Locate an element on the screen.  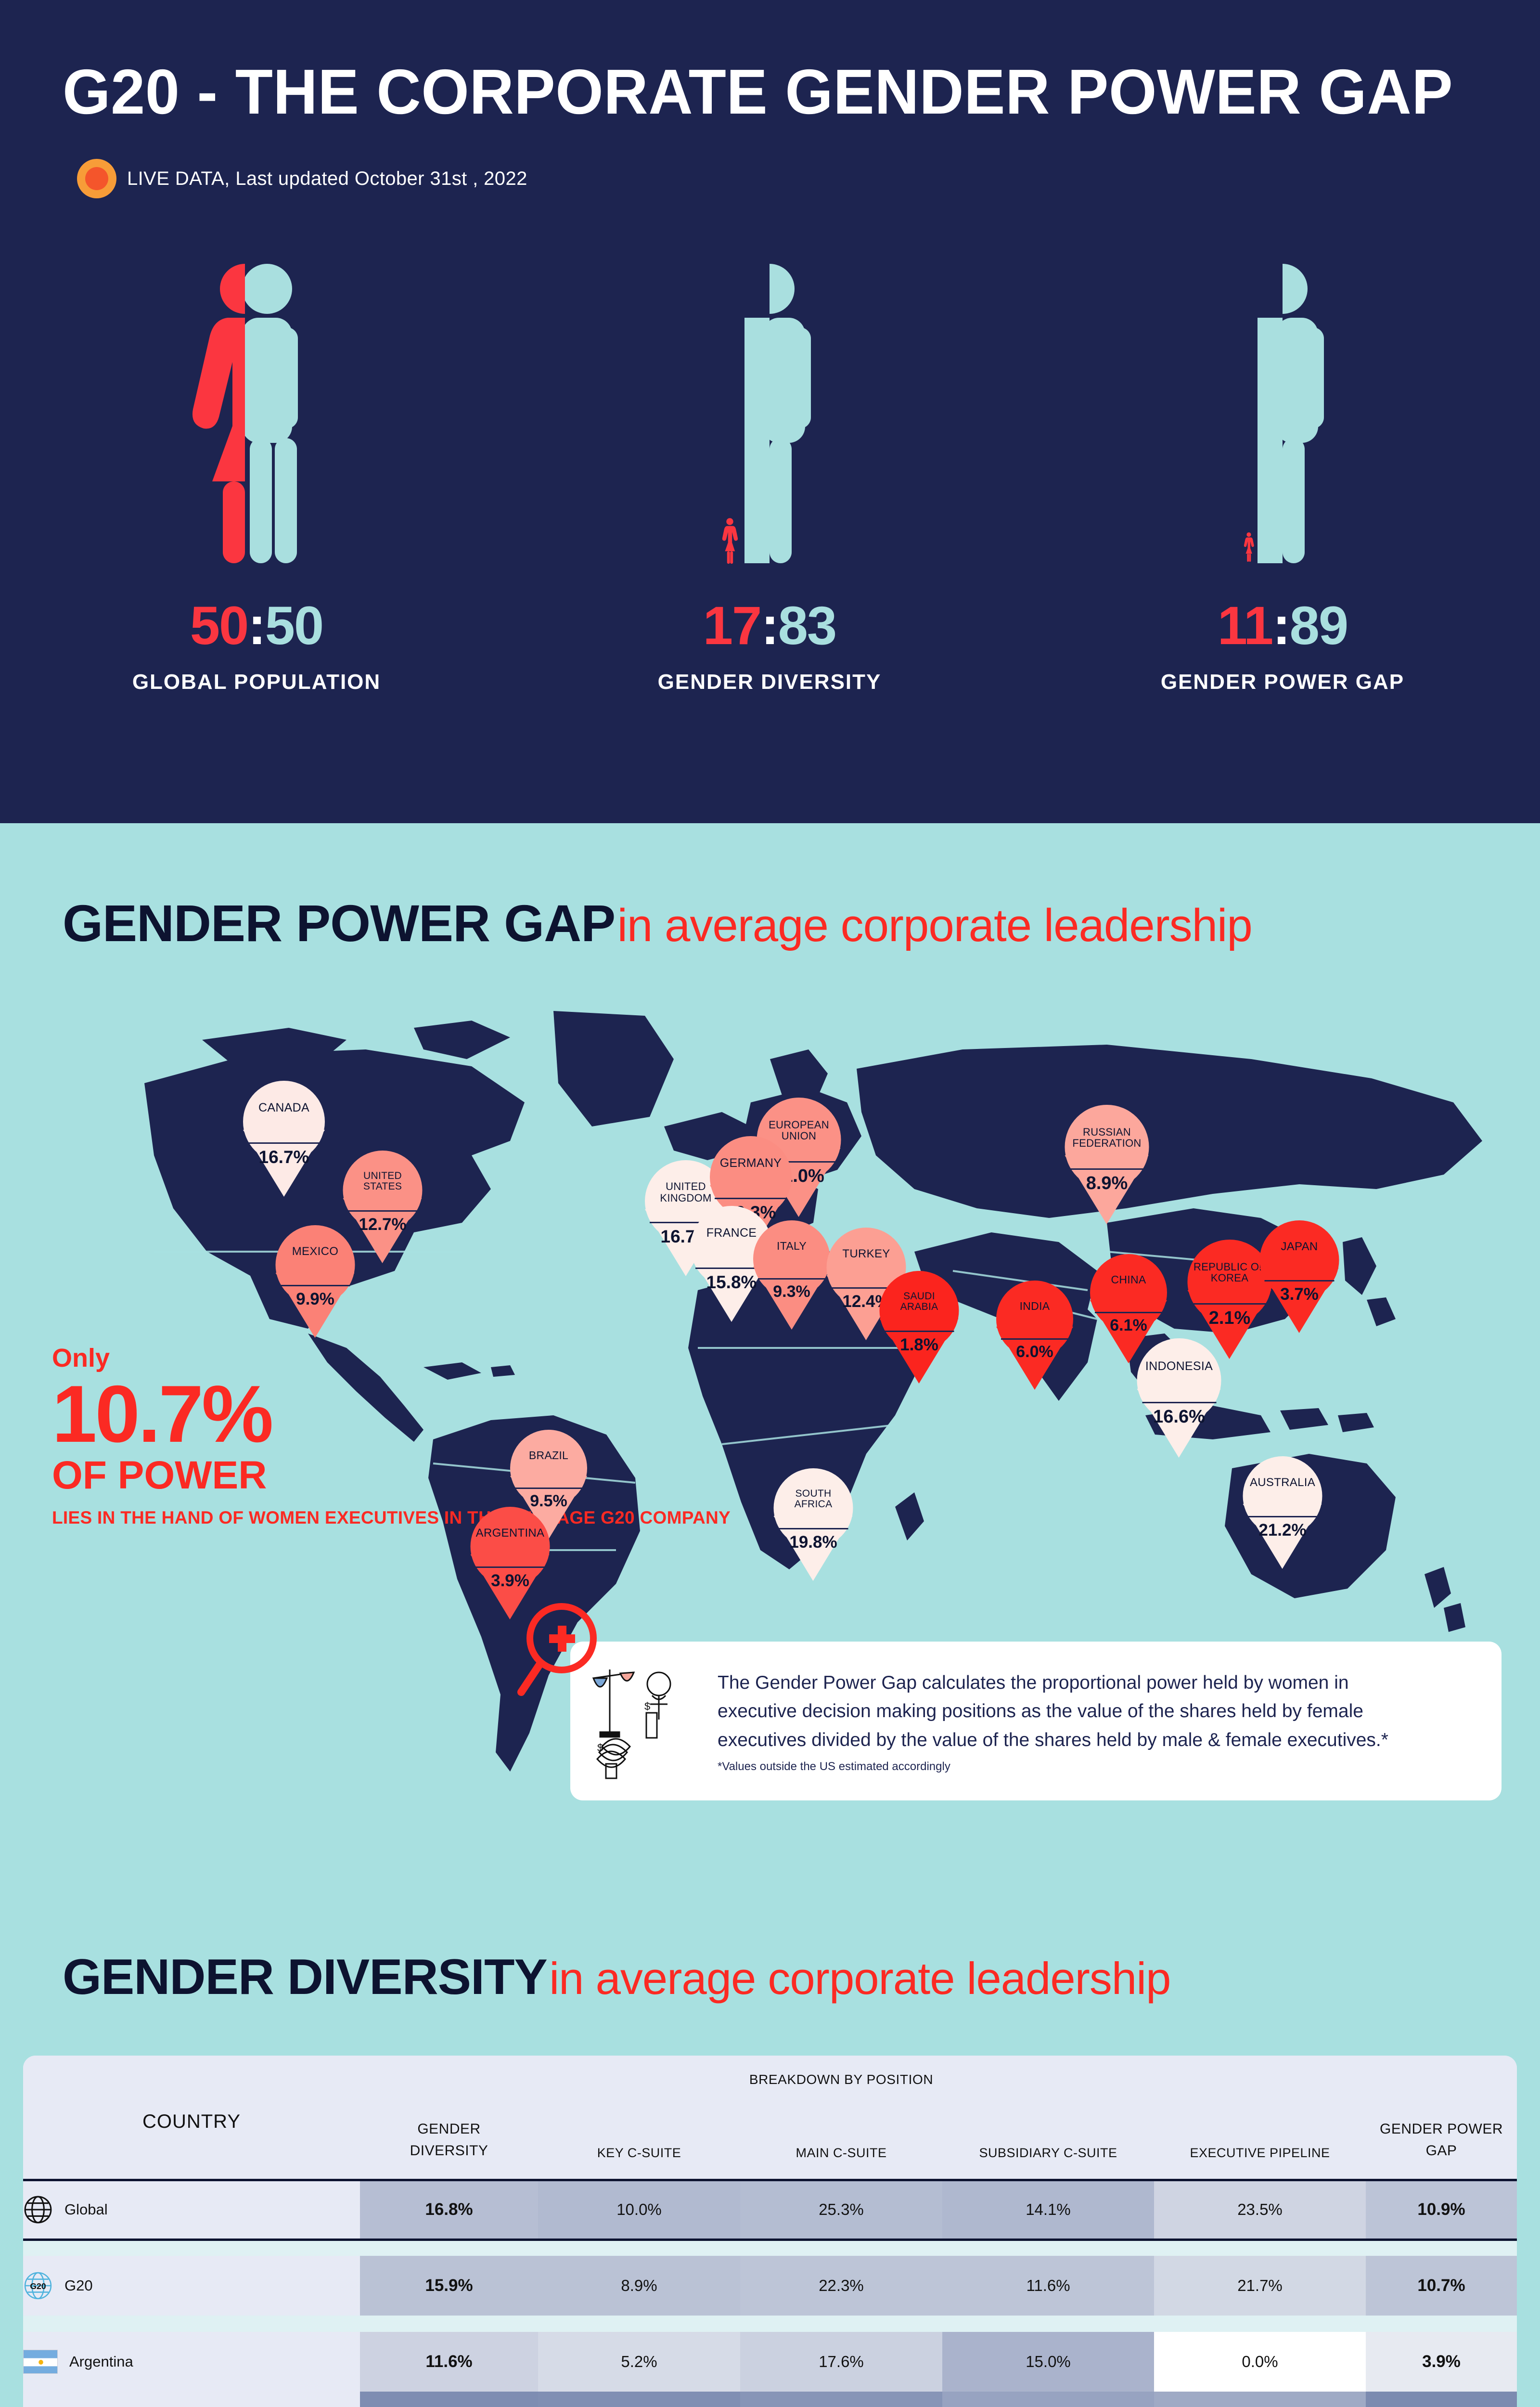
map-pin-label: FRANCE is located at coordinates (731, 1233).